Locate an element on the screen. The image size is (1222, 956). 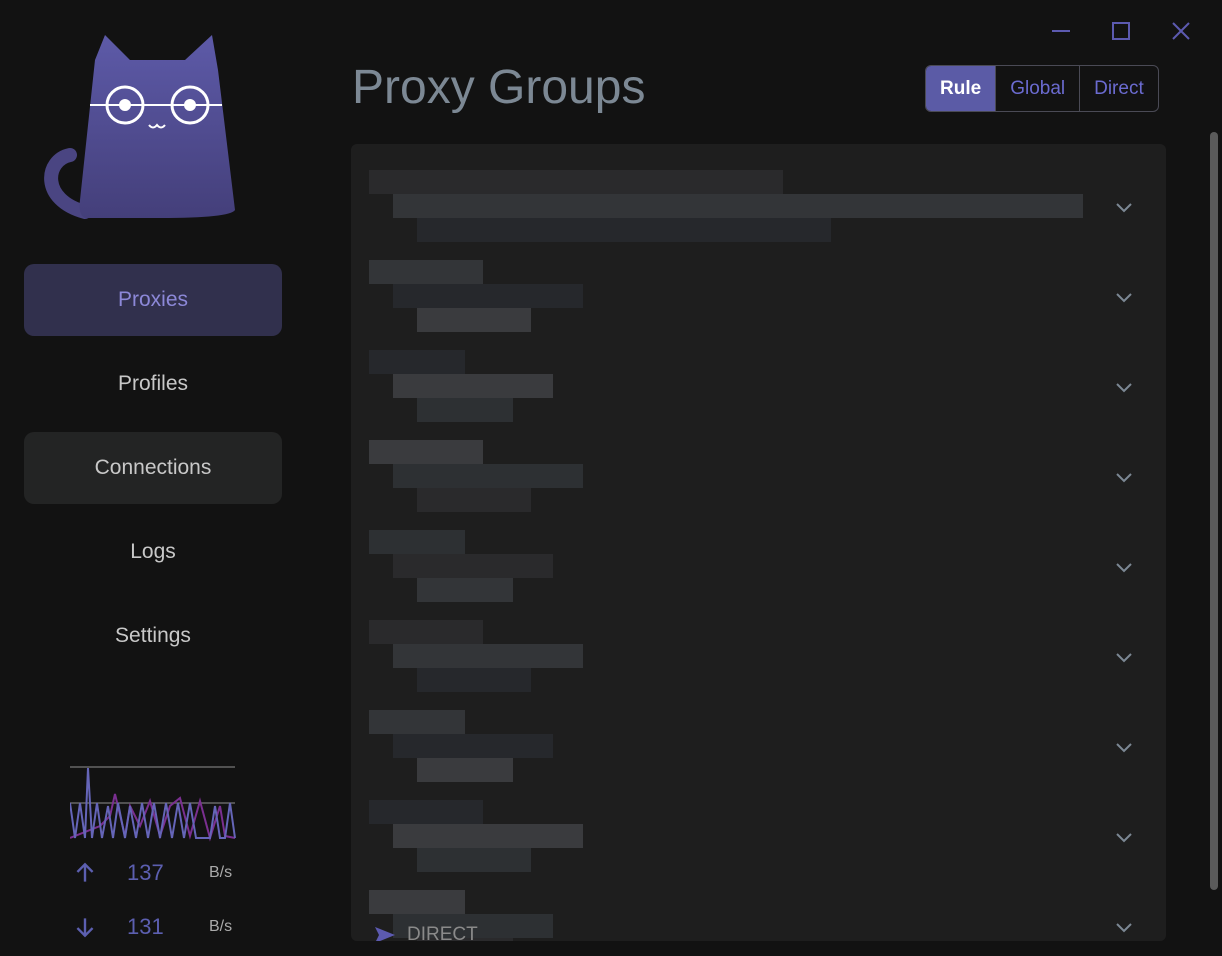
upload-line is located at coordinates (153, 803).